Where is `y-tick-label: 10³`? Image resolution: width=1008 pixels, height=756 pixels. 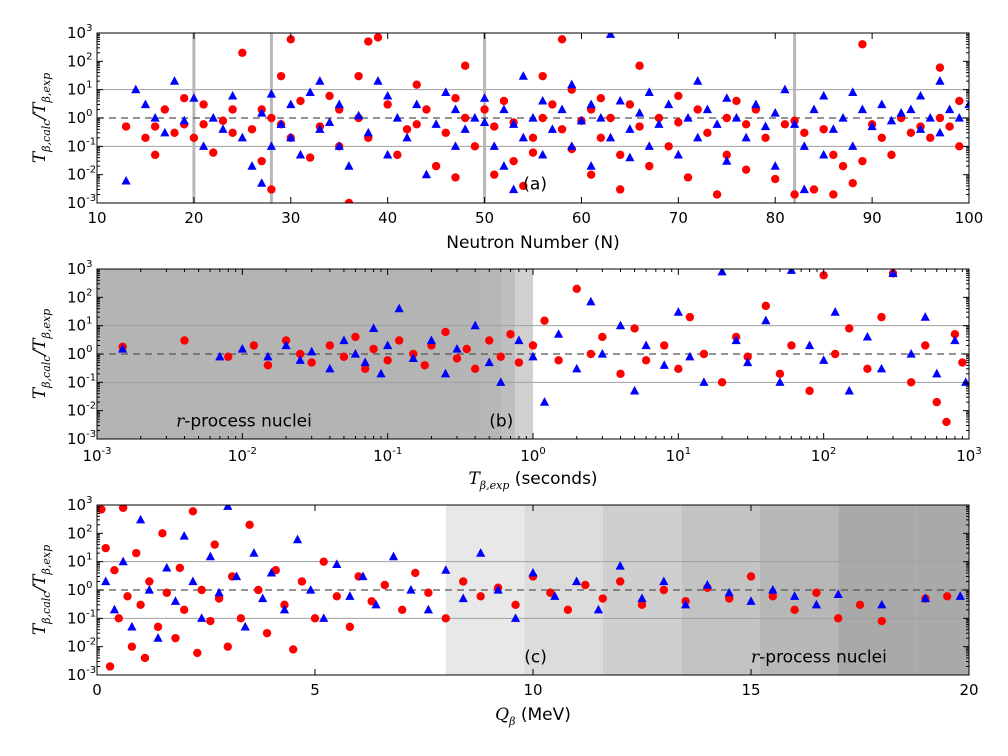
y-tick-label: 10³ is located at coordinates (79, 268).